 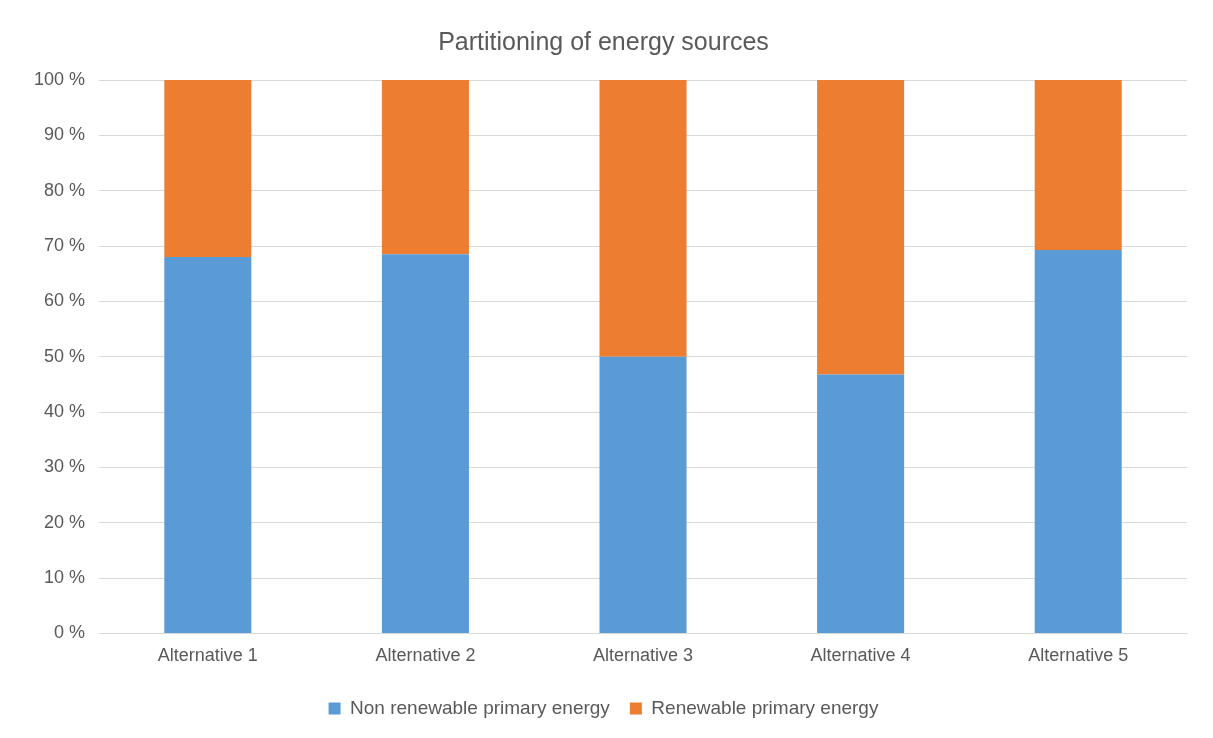 What do you see at coordinates (65, 411) in the screenshot?
I see `y-tick-label: 40 %` at bounding box center [65, 411].